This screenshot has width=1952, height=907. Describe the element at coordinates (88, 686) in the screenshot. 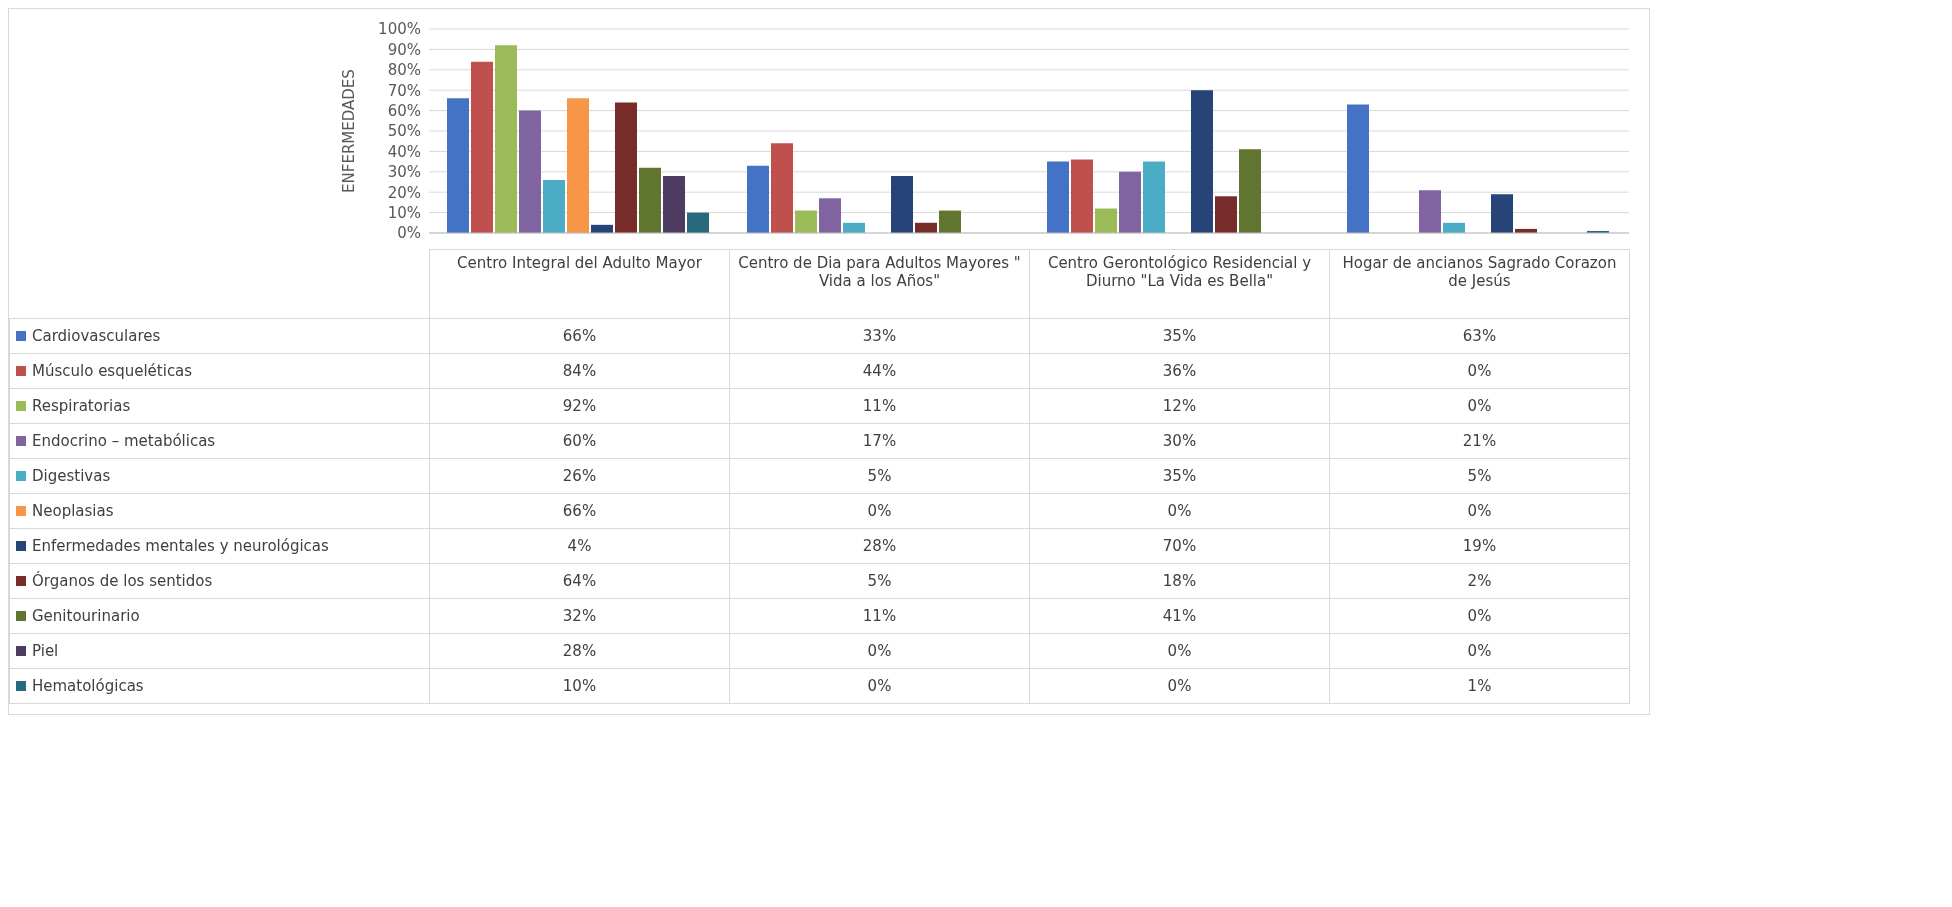

I see `legend-label: Hematológicas` at that location.